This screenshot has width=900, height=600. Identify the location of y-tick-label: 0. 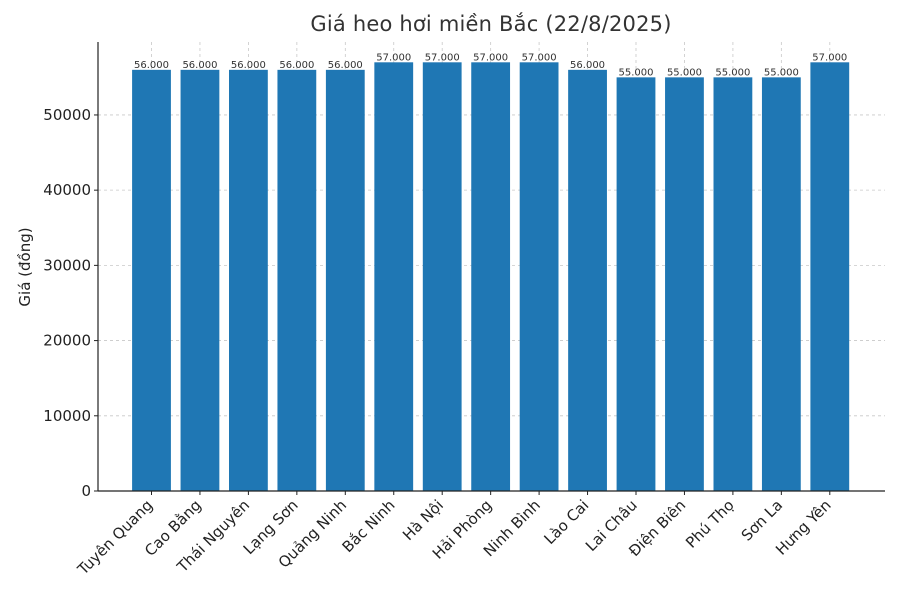
(86, 491).